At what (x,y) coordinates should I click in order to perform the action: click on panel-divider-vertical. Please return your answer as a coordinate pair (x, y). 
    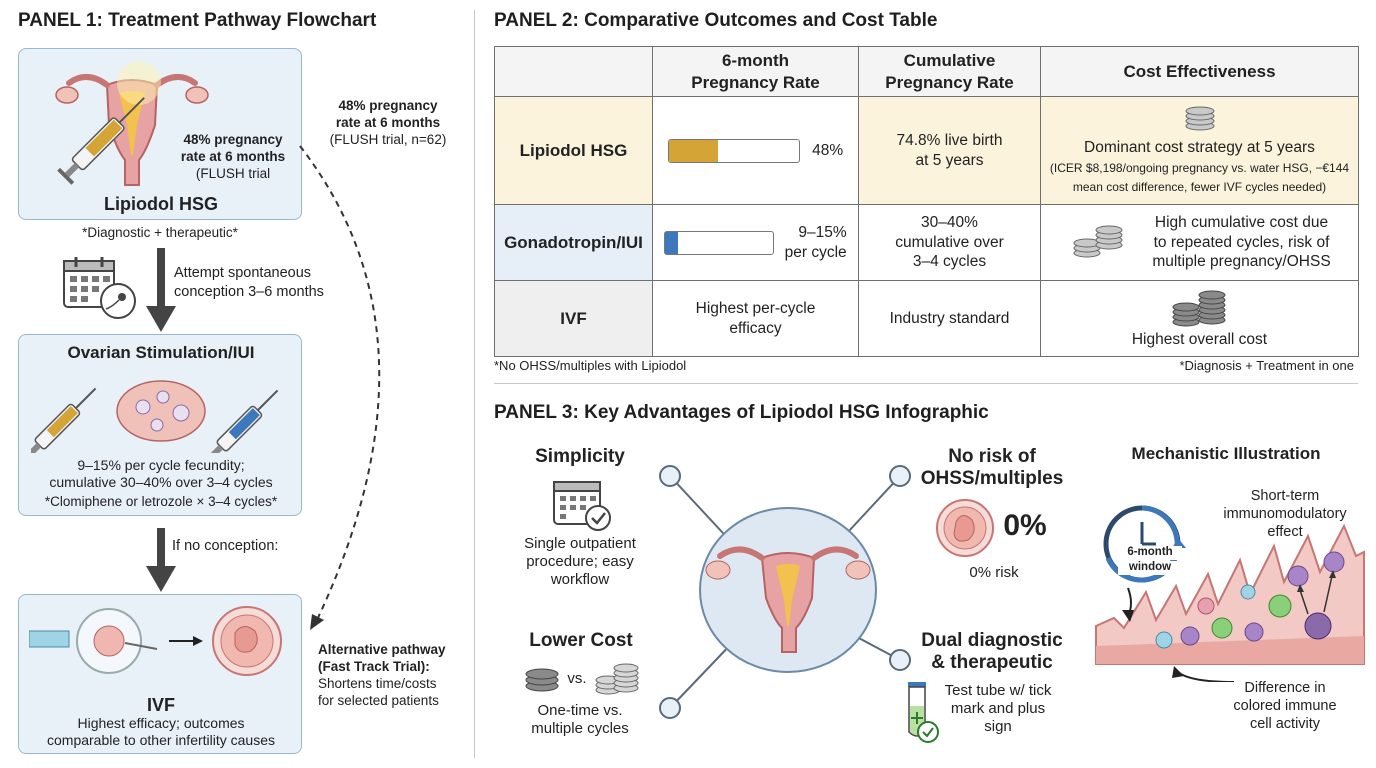
    Looking at the image, I should click on (474, 384).